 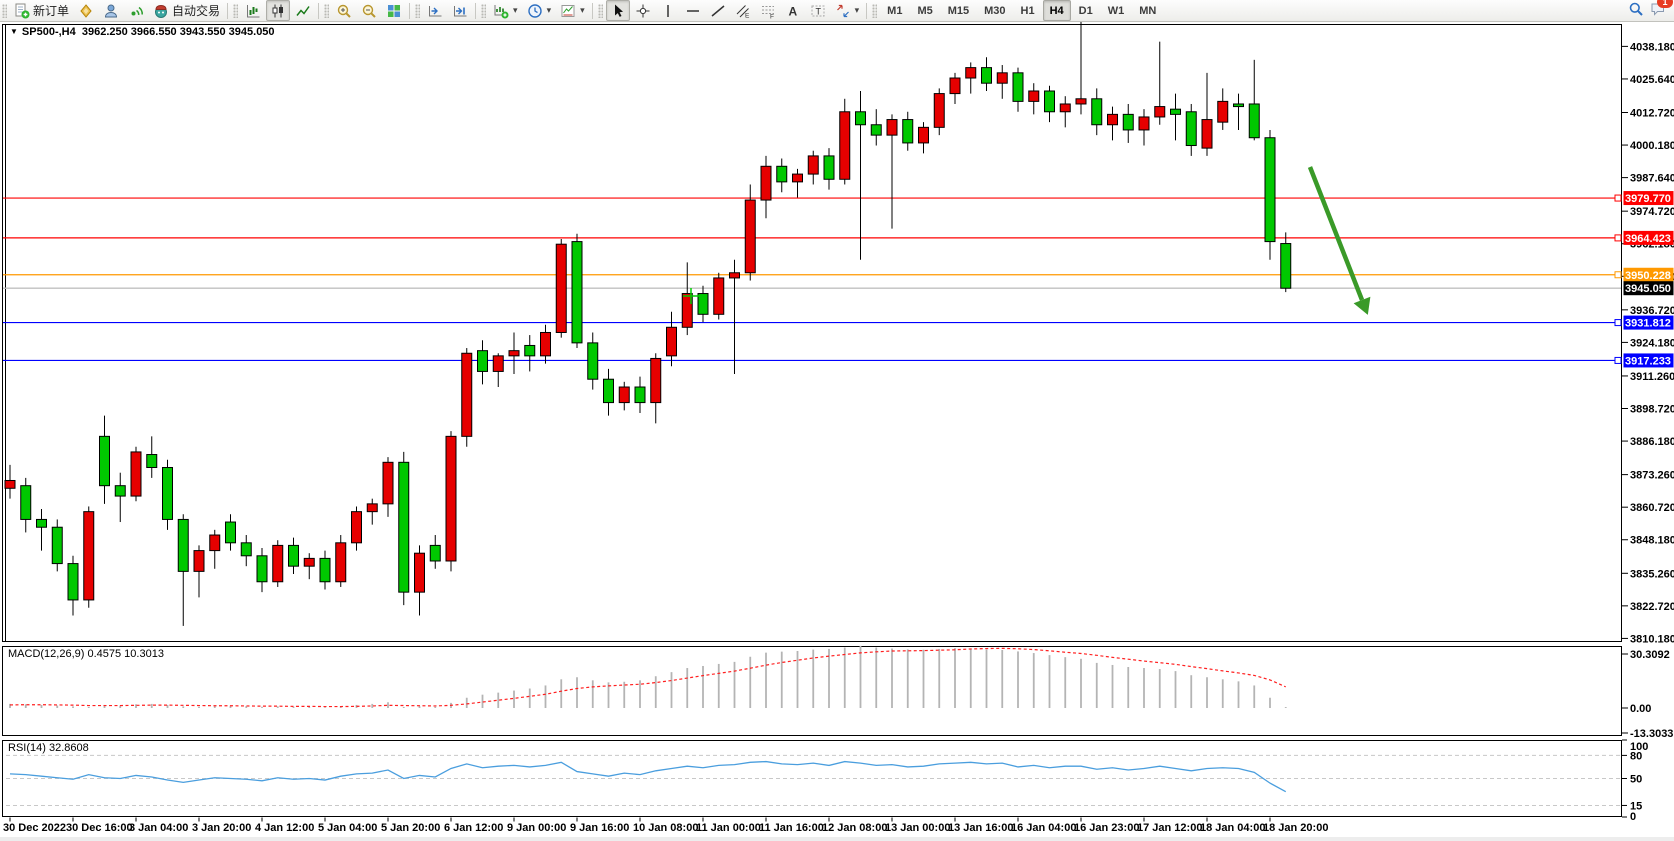 I want to click on chart-candles-icon, so click(x=278, y=11).